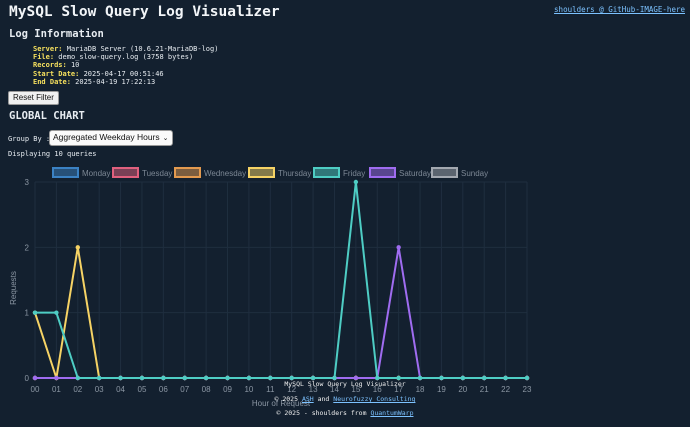  Describe the element at coordinates (398, 389) in the screenshot. I see `x-tick-label: 17` at that location.